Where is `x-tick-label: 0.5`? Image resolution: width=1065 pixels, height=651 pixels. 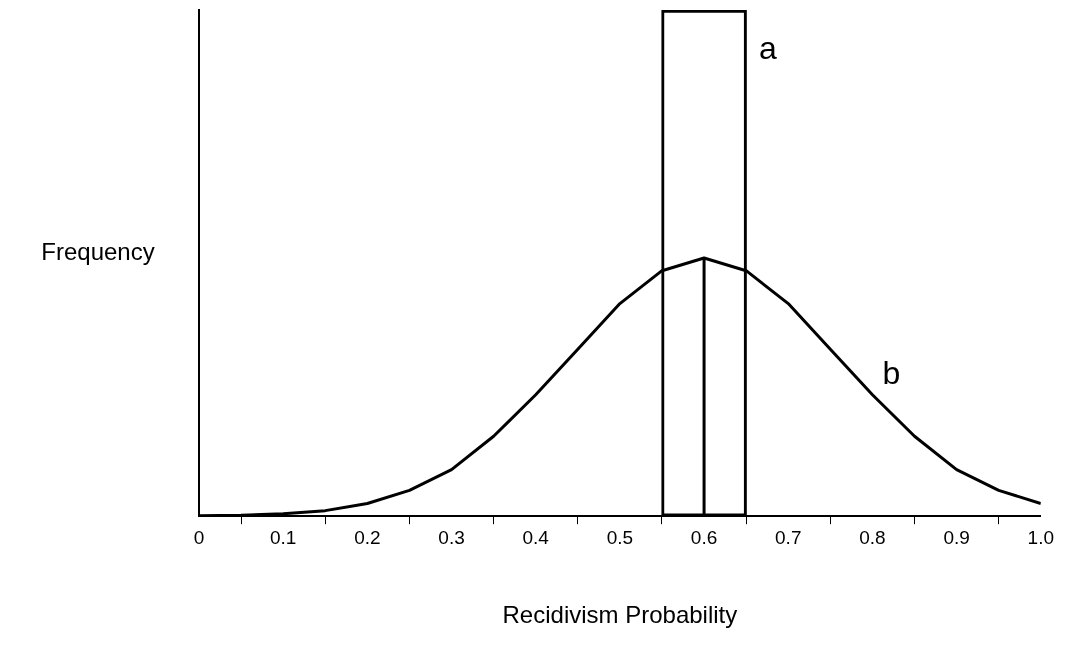
x-tick-label: 0.5 is located at coordinates (620, 537).